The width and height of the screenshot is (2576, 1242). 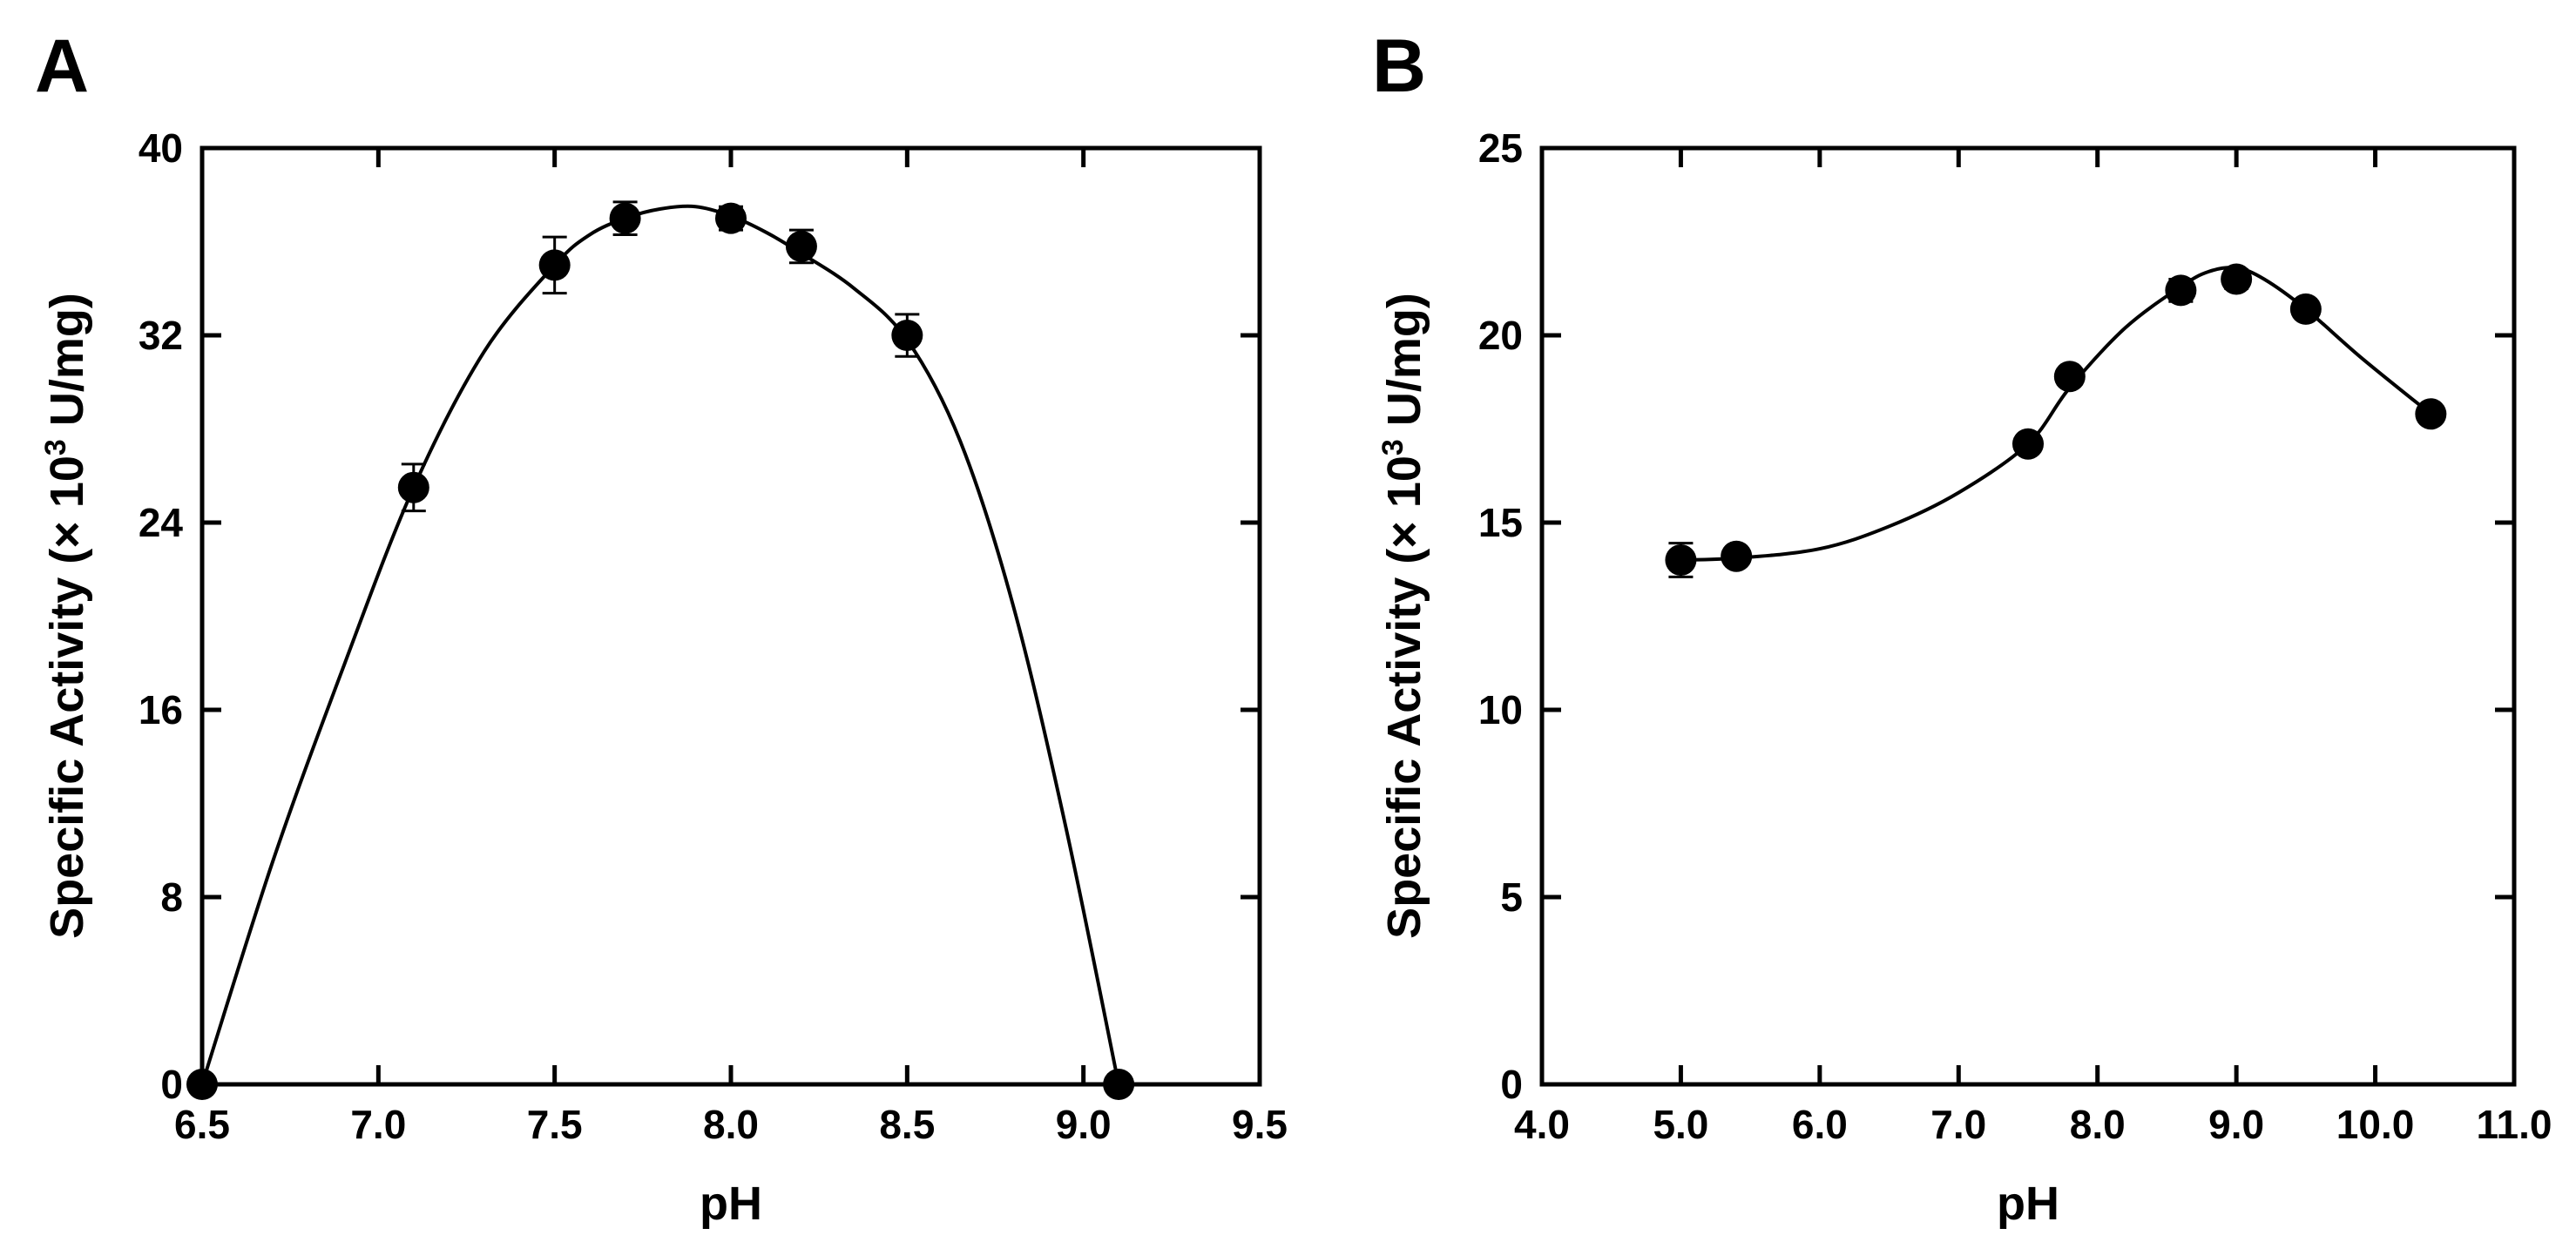 What do you see at coordinates (1399, 66) in the screenshot?
I see `panel-b-letter: B` at bounding box center [1399, 66].